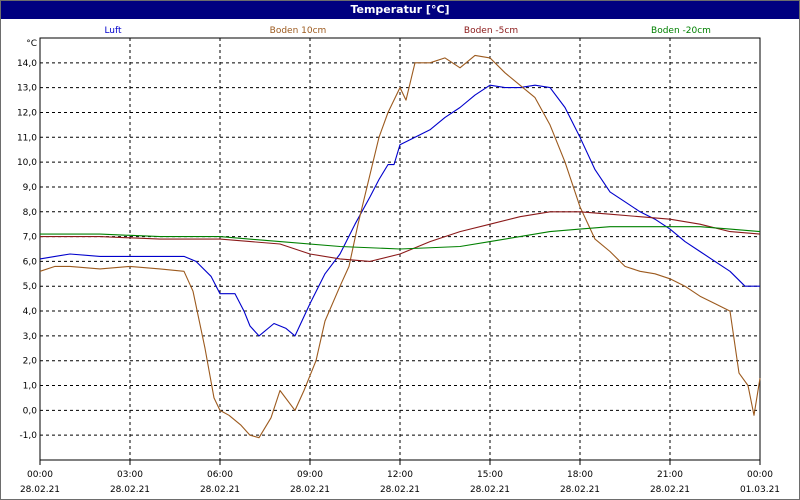  Describe the element at coordinates (30, 287) in the screenshot. I see `y-tick-label: 5,0` at that location.